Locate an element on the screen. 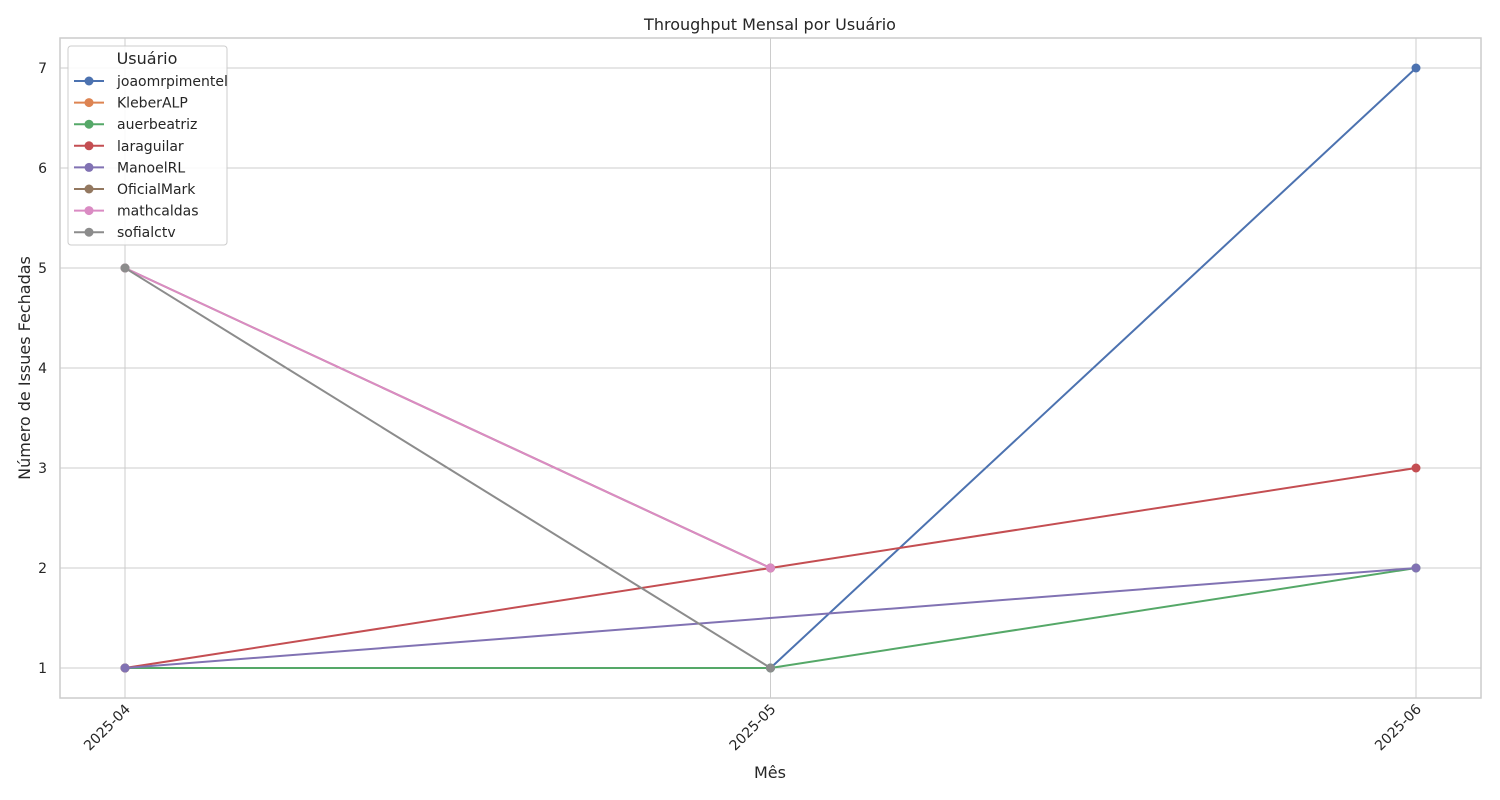 The width and height of the screenshot is (1500, 800). legend-item: ManoelRL is located at coordinates (129, 168).